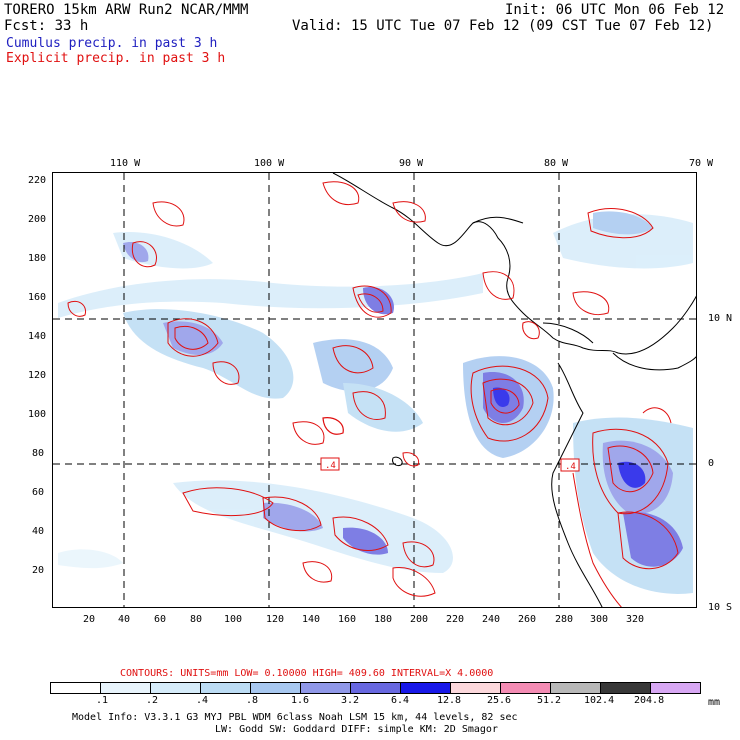  Describe the element at coordinates (37, 414) in the screenshot. I see `y-tick-100: 100` at that location.